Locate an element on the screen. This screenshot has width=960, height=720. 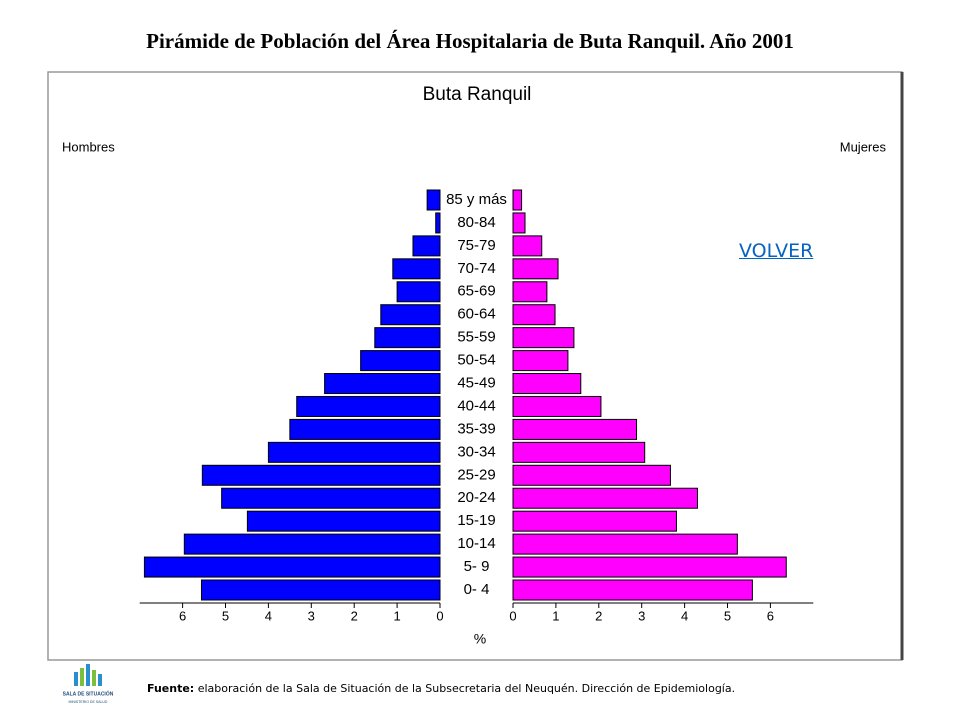
category-label: 70-74 is located at coordinates (476, 268).